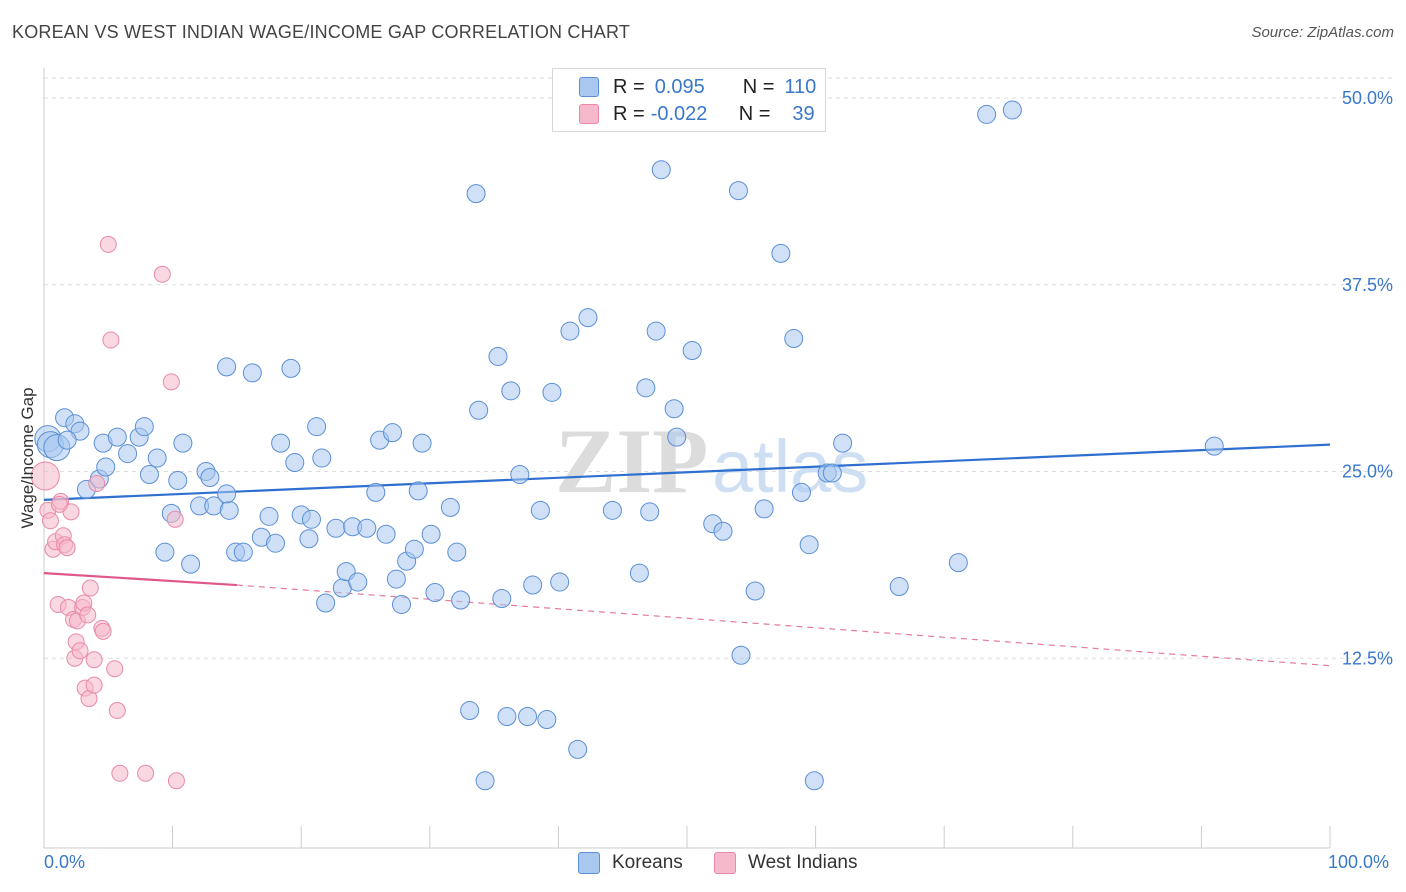 The width and height of the screenshot is (1406, 892). I want to click on west-indian-trend-extension, so click(783, 625).